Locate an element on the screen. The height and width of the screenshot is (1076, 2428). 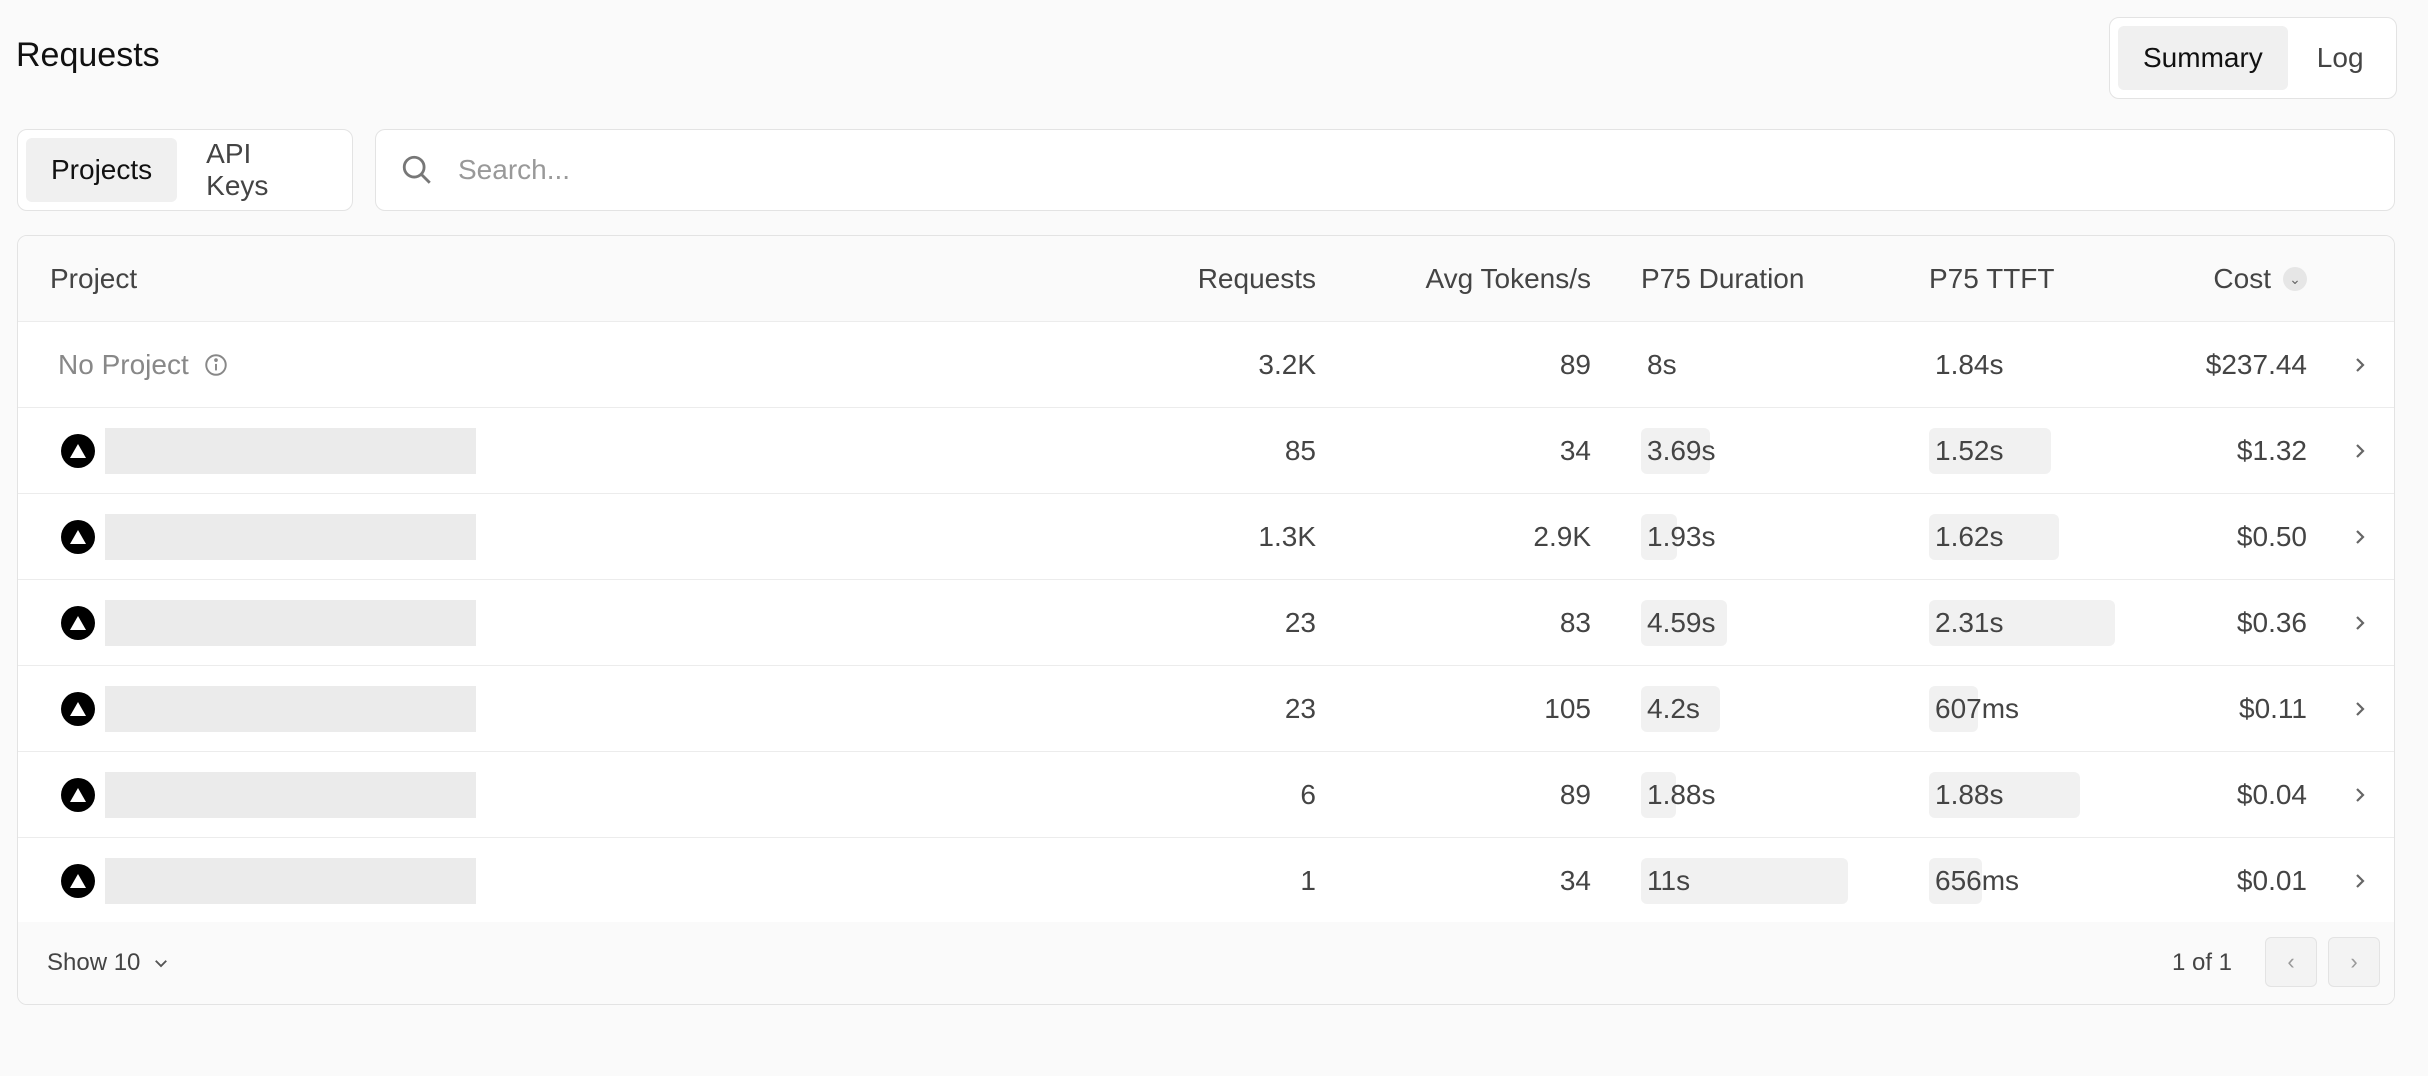
requests-value: 1.3K is located at coordinates (1287, 536).